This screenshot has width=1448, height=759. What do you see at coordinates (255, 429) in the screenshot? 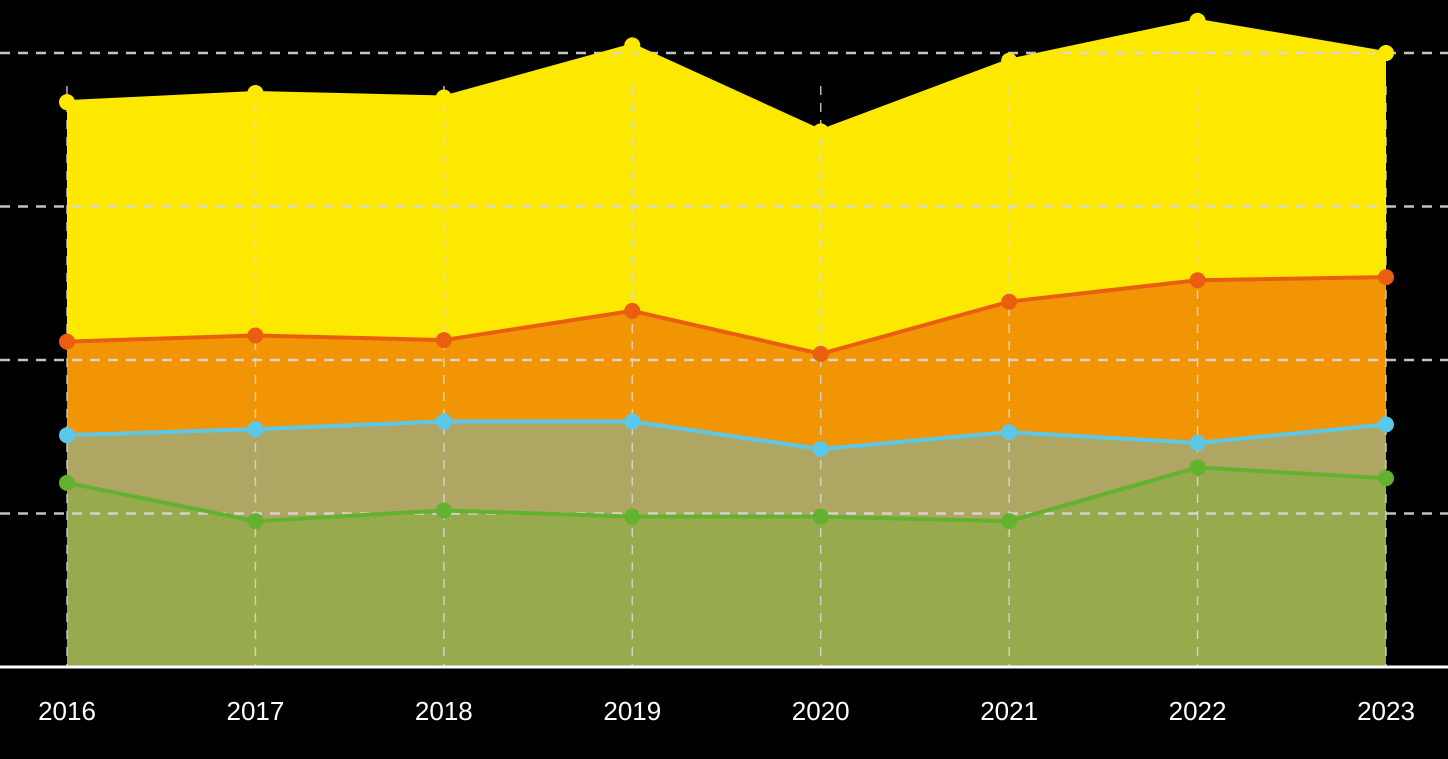
I see `series-blue-point-2017` at bounding box center [255, 429].